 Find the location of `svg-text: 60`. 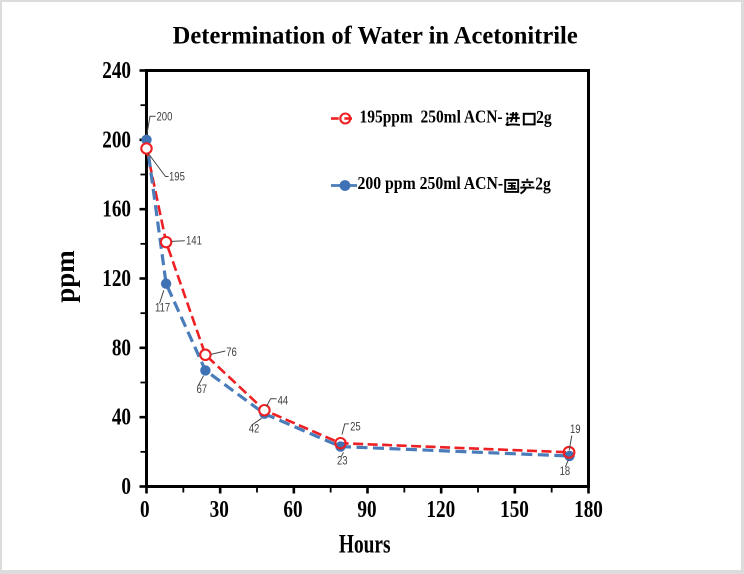

svg-text: 60 is located at coordinates (292, 509).